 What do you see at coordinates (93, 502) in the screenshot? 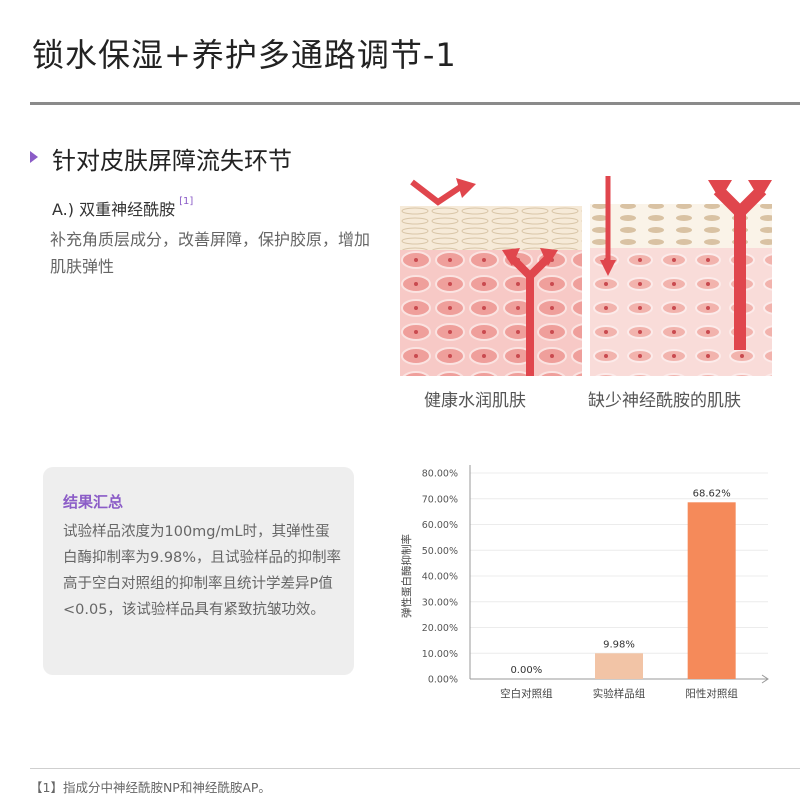
I see `summary-title: 结果汇总` at bounding box center [93, 502].